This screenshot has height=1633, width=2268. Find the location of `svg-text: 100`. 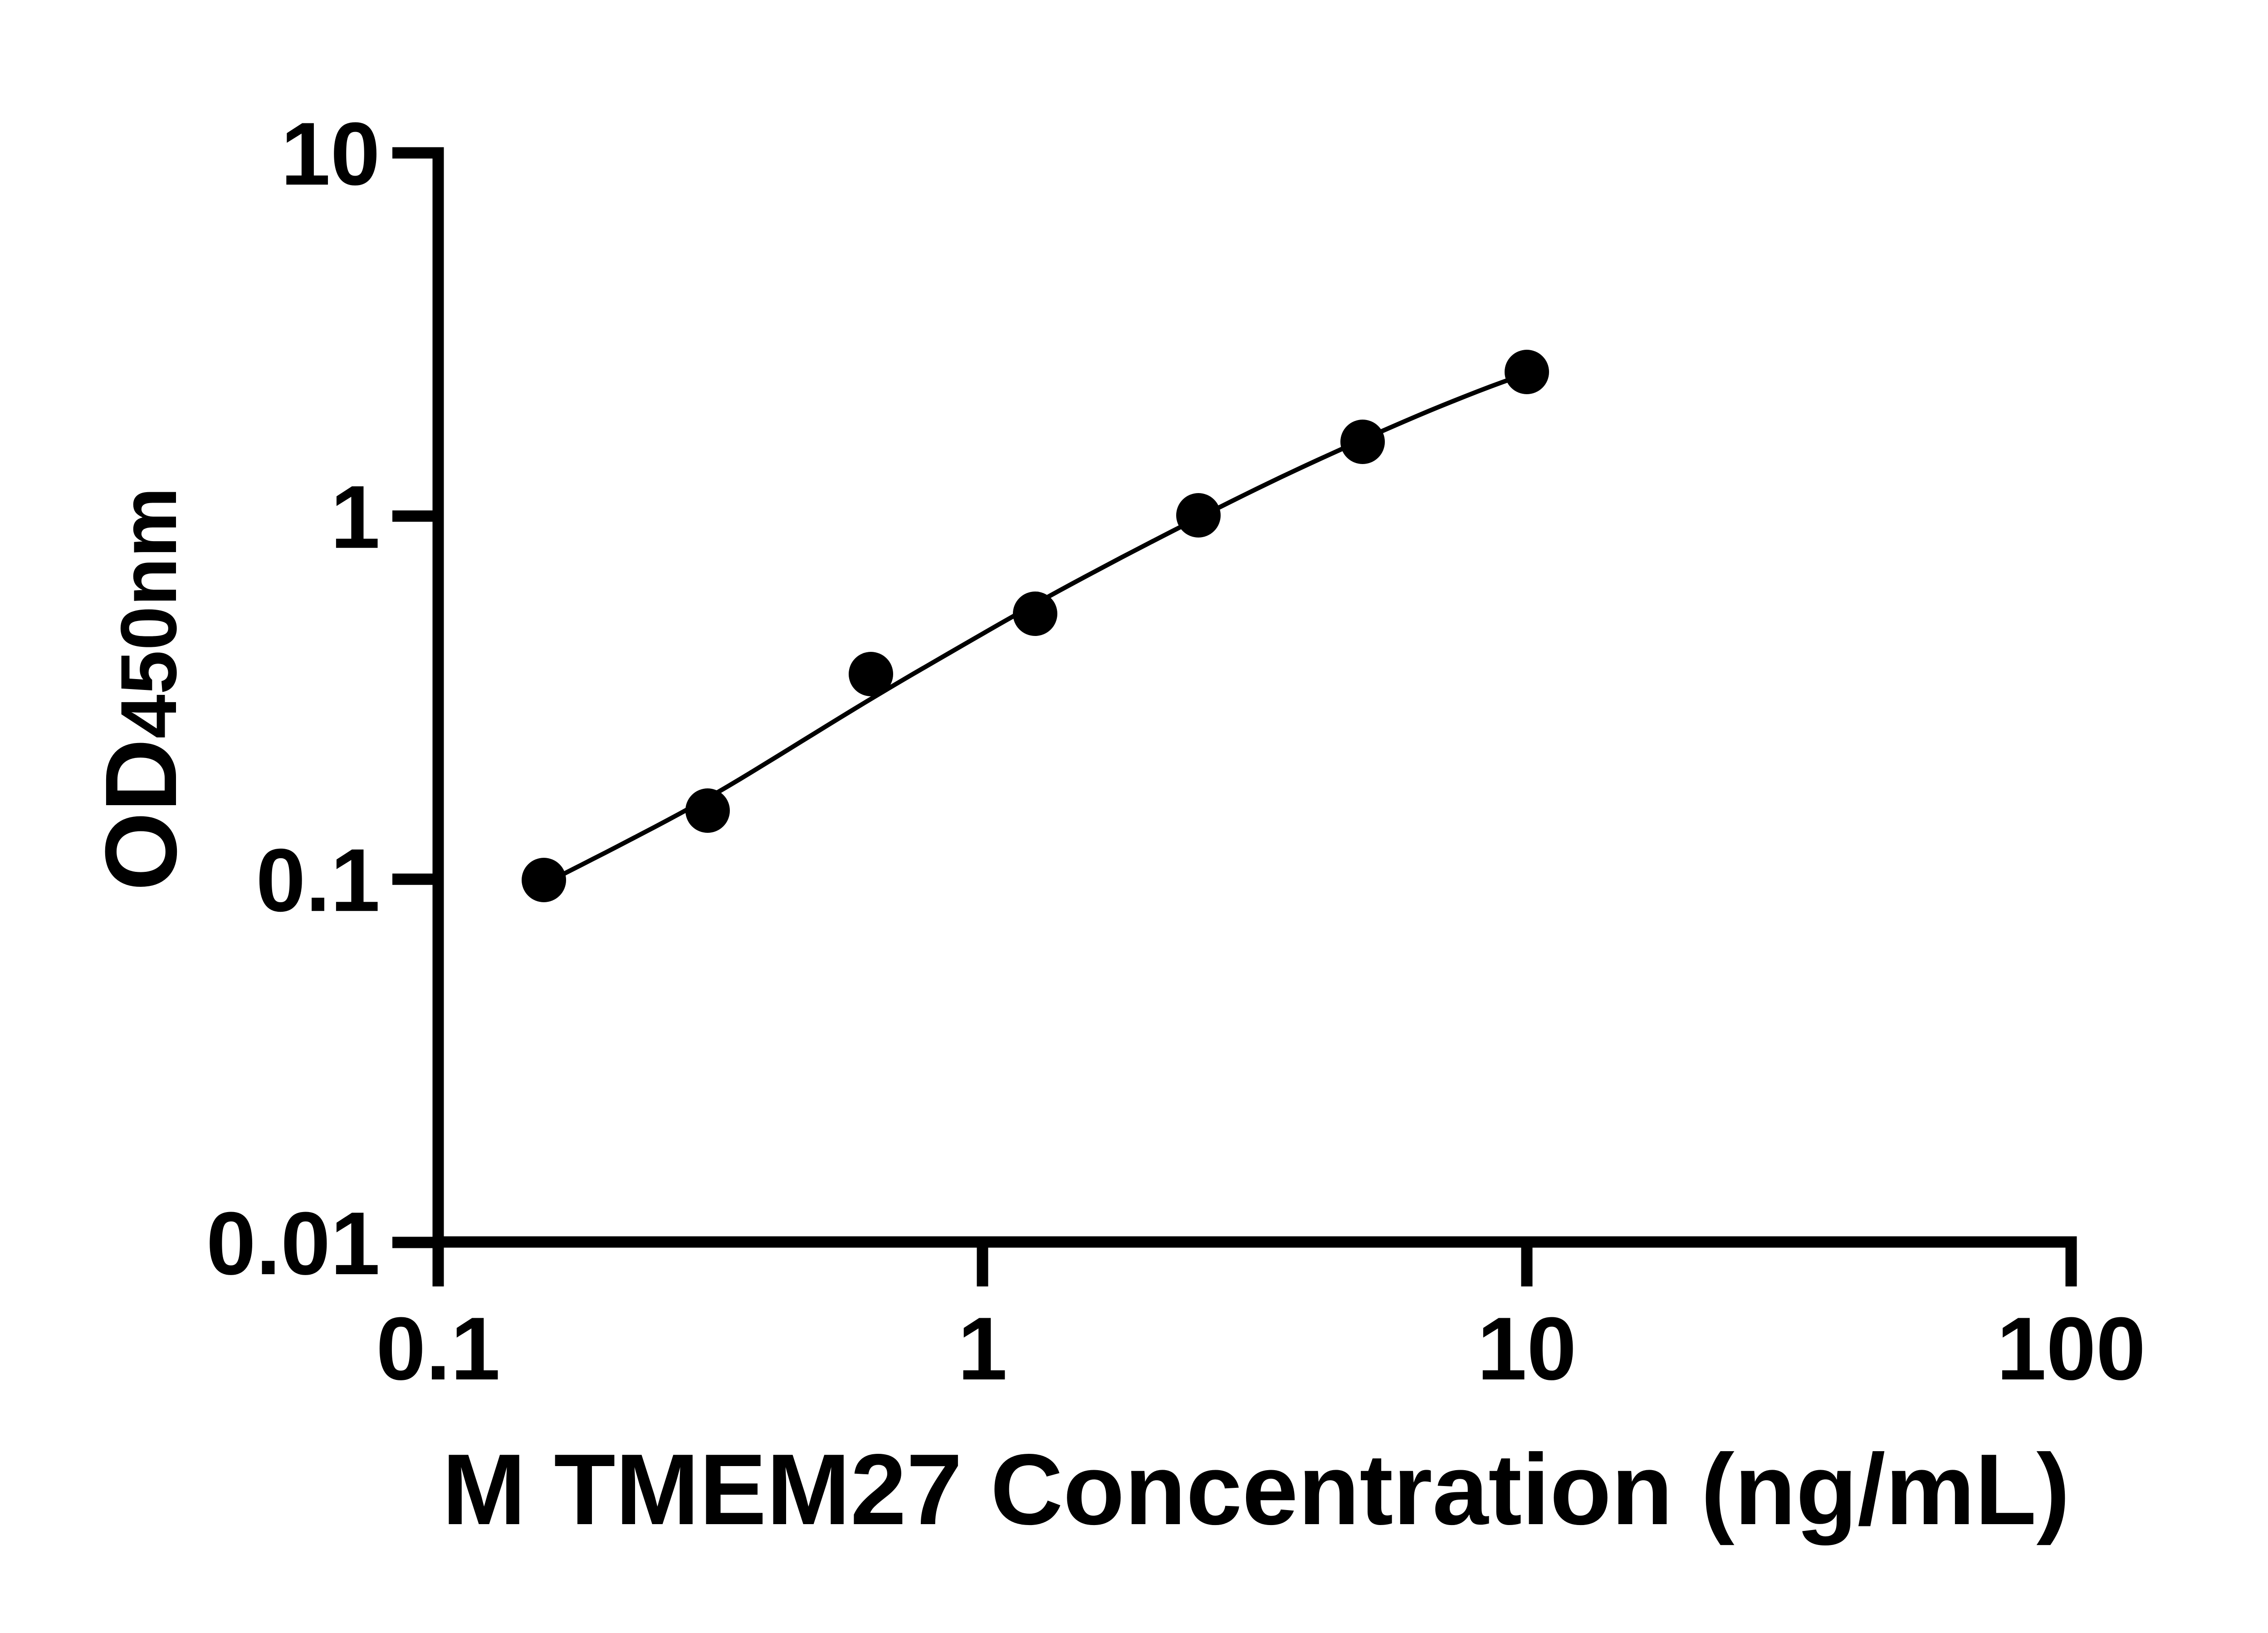

svg-text: 100 is located at coordinates (2071, 1348).